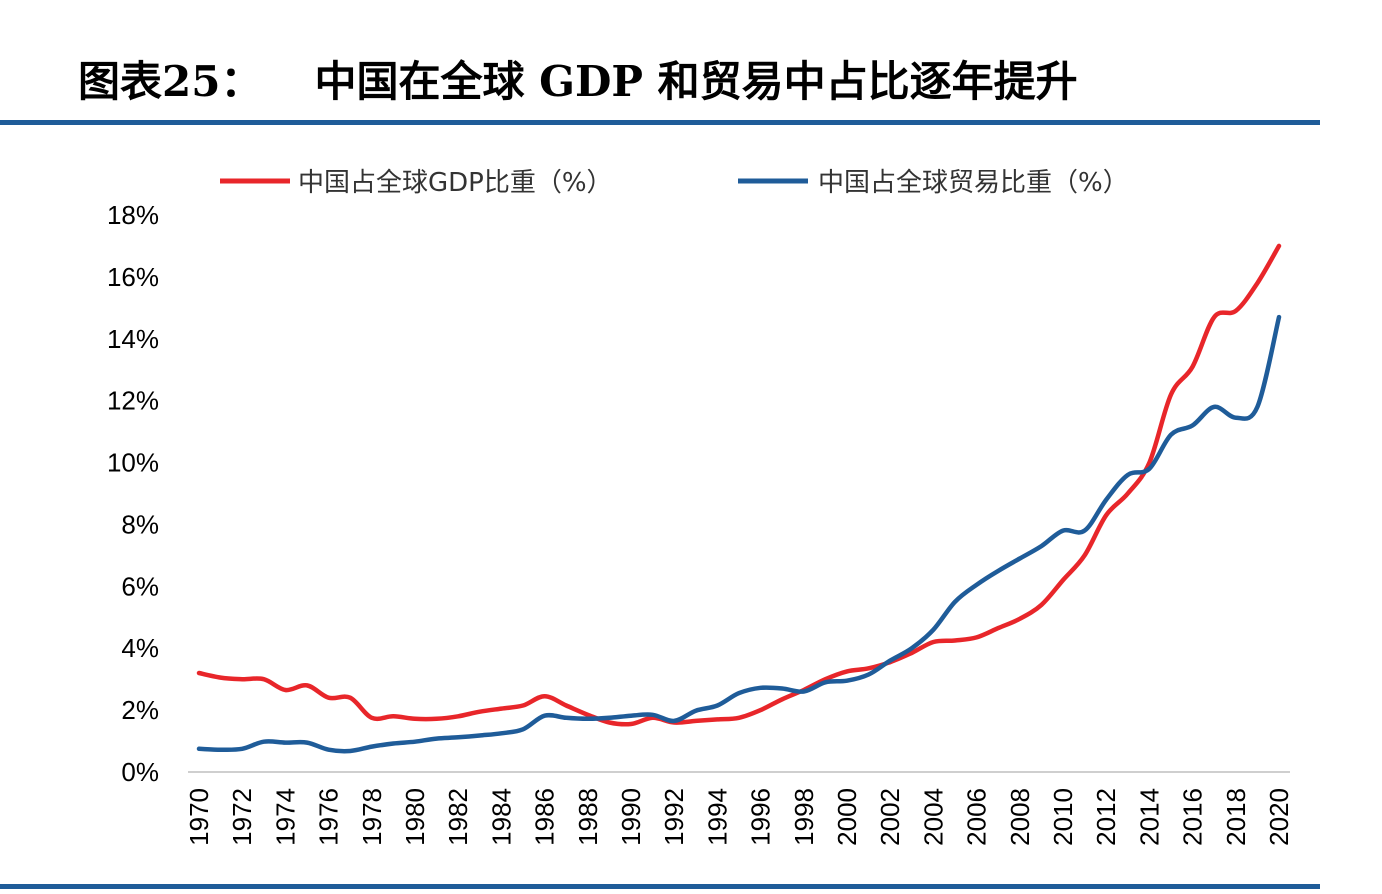  What do you see at coordinates (140, 710) in the screenshot?
I see `y-tick-label: 2%` at bounding box center [140, 710].